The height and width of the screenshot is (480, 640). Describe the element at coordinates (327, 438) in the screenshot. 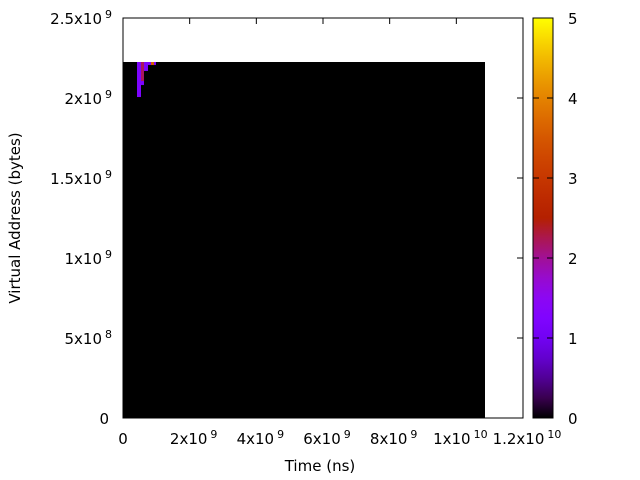

I see `x-tick-label: 6x10 9` at that location.